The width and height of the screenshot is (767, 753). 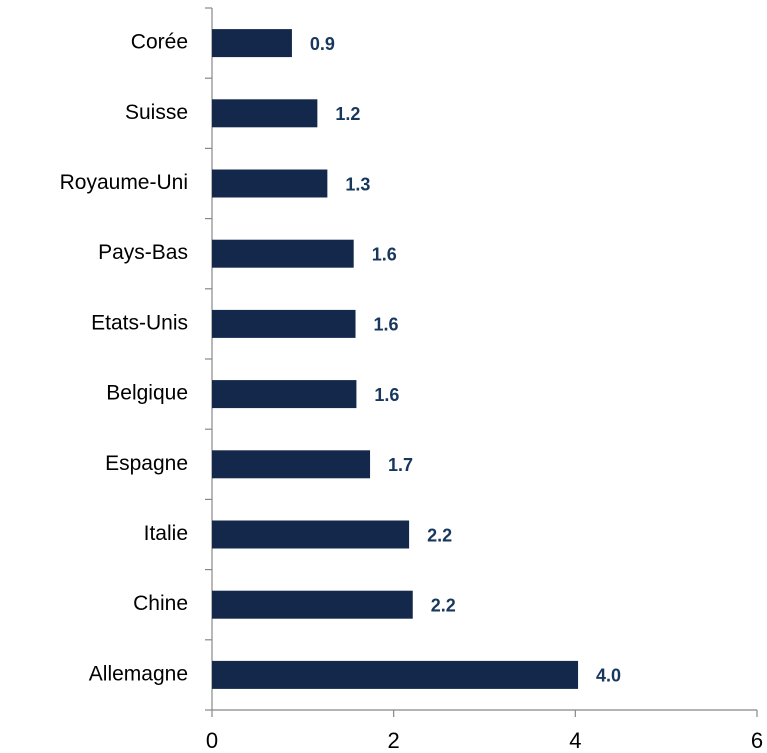 What do you see at coordinates (608, 676) in the screenshot?
I see `value-label: 4.0` at bounding box center [608, 676].